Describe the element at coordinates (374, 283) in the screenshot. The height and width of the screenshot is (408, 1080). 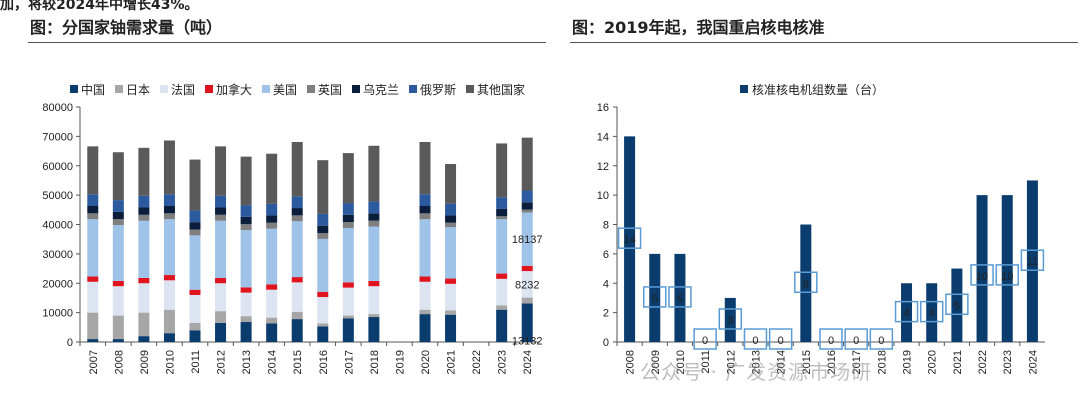
I see `bar-2018-加拿大` at that location.